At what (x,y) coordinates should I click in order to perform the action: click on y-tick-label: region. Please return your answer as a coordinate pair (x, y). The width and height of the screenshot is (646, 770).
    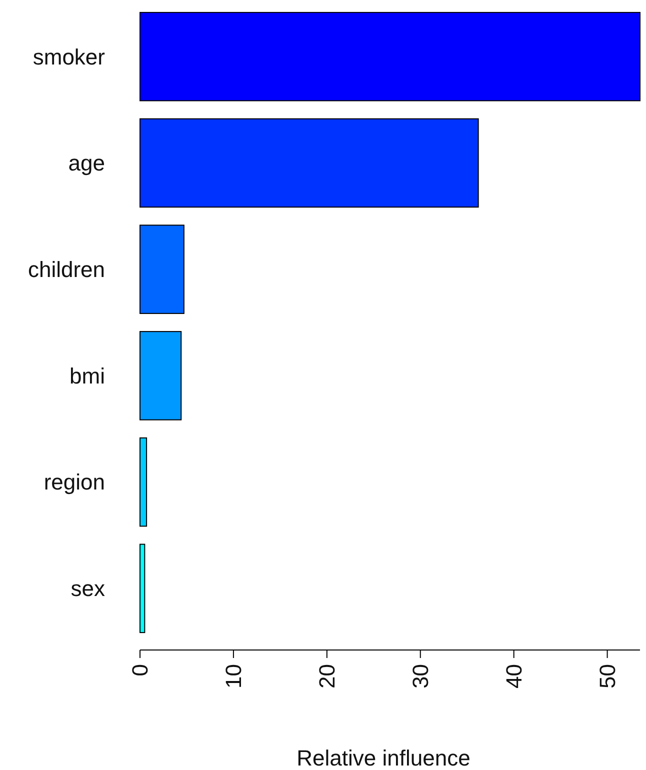
    Looking at the image, I should click on (74, 482).